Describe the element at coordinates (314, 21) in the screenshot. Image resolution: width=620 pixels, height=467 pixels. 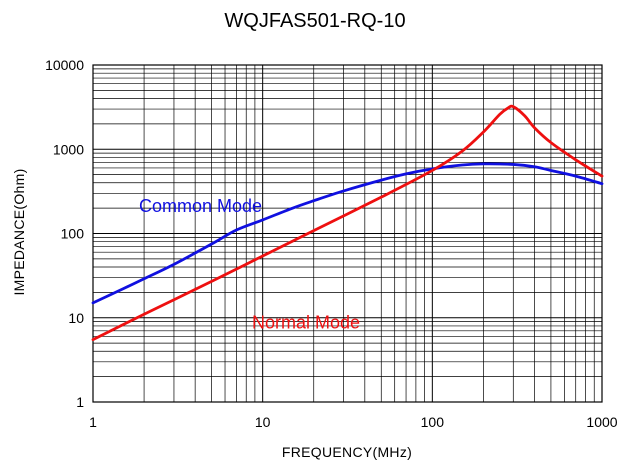
I see `chart-title: WQJFAS501-RQ-10` at that location.